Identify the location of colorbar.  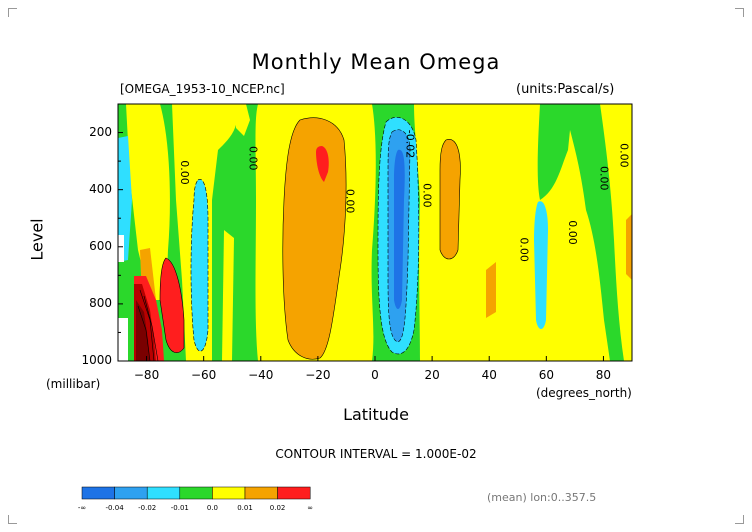
(196, 493).